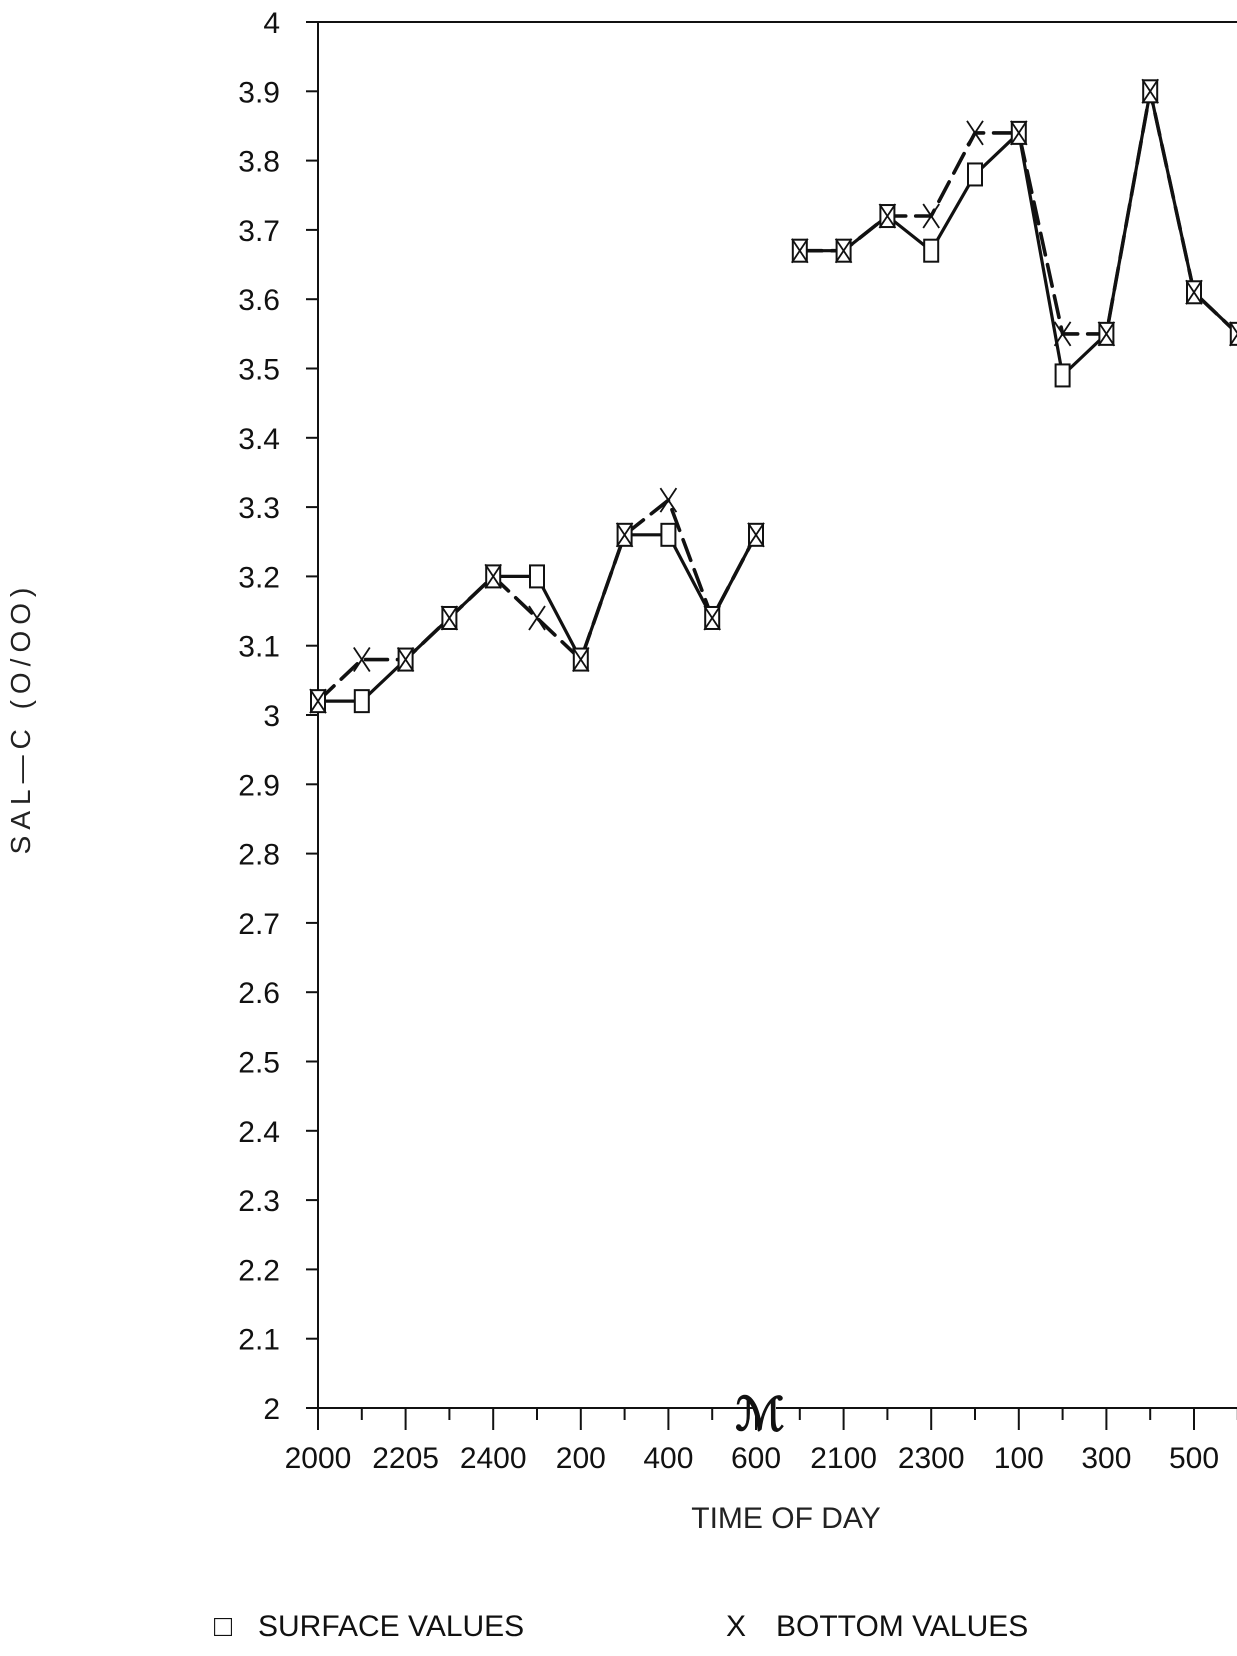 The height and width of the screenshot is (1656, 1237). What do you see at coordinates (405, 1458) in the screenshot?
I see `x-tick-label: 2205` at bounding box center [405, 1458].